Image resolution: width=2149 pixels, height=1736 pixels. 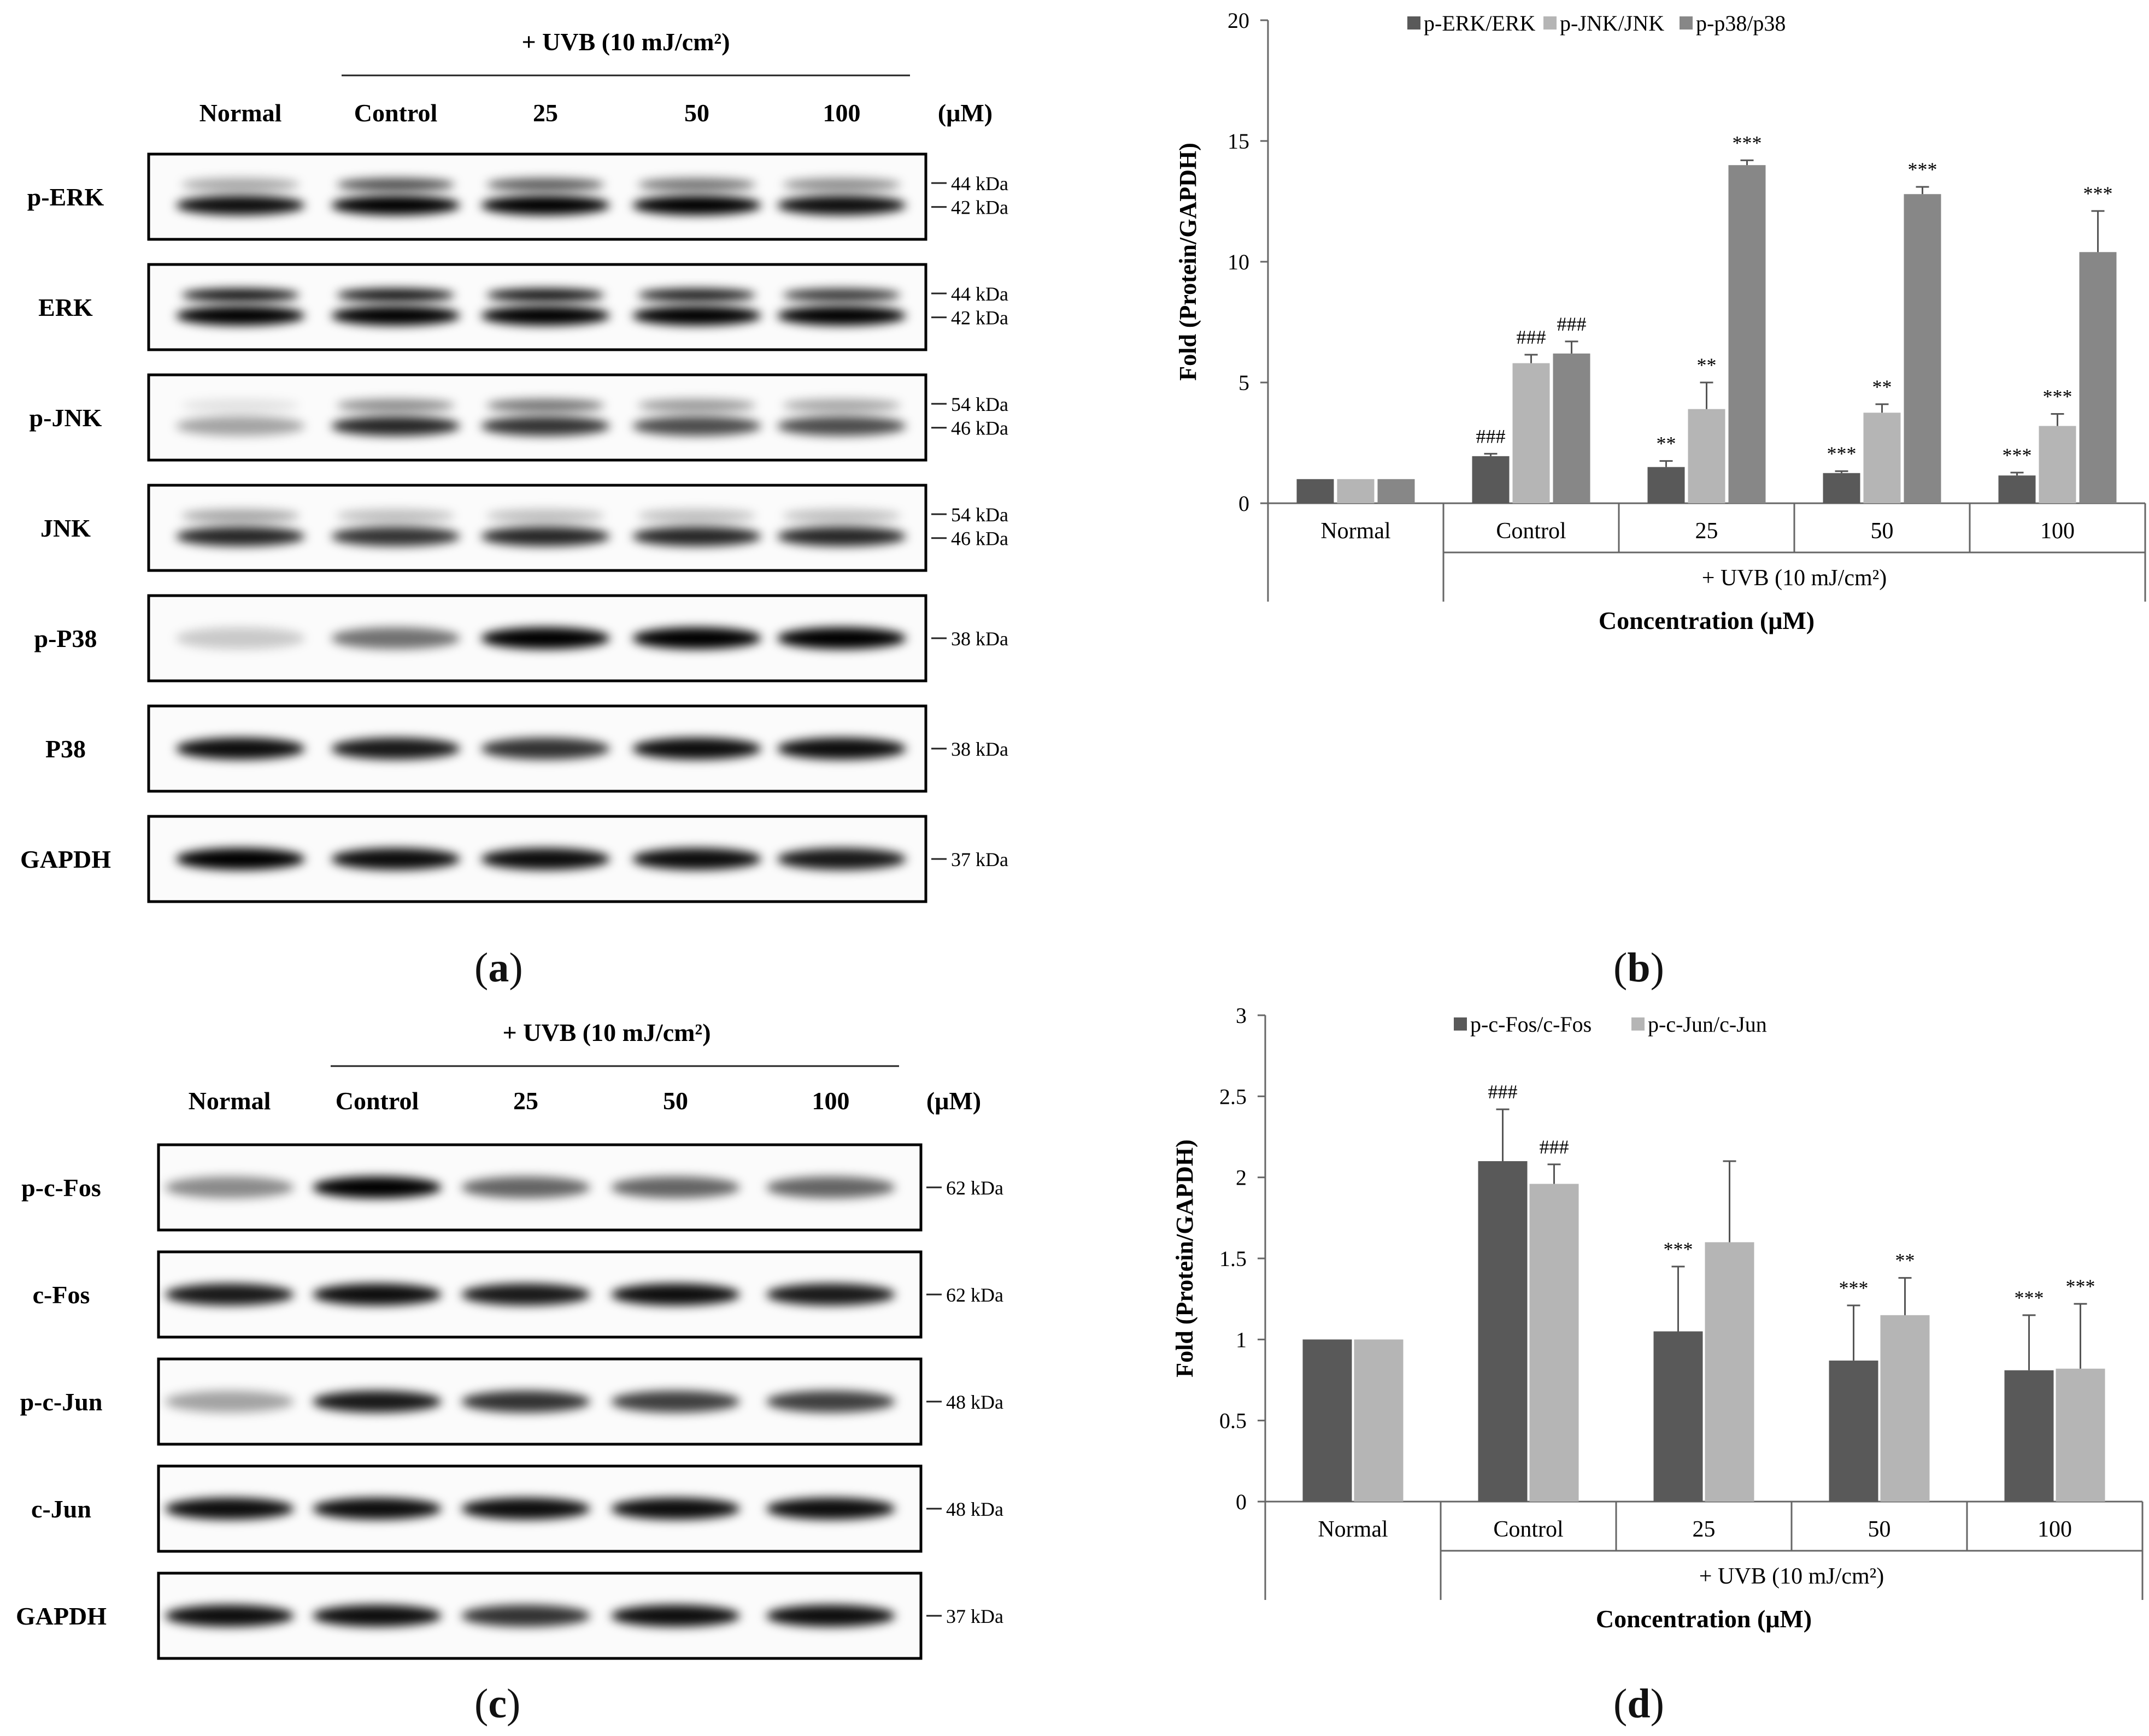 I want to click on kda-label: 48 kDa, so click(x=974, y=1402).